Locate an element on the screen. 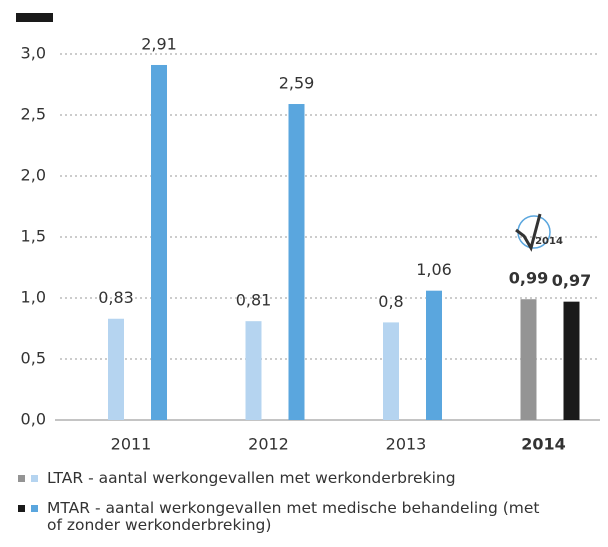 Image resolution: width=608 pixels, height=547 pixels. y-tick-label: 2,5 is located at coordinates (33, 114).